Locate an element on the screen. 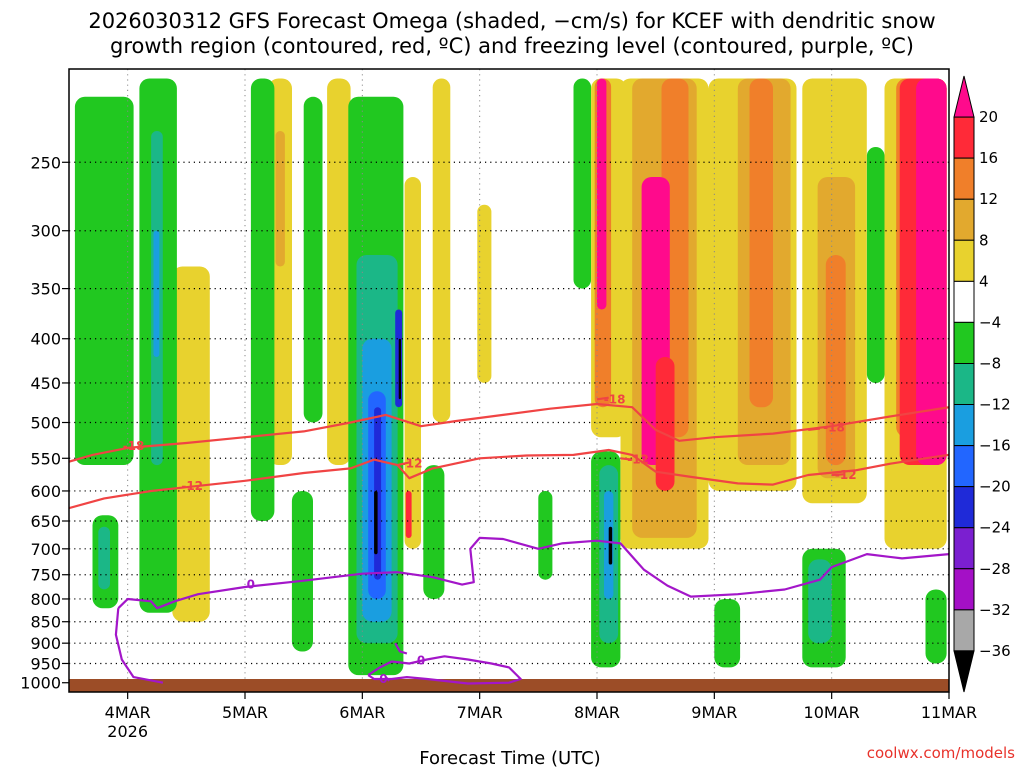  y-tick-label-950: 950 is located at coordinates (45, 663).